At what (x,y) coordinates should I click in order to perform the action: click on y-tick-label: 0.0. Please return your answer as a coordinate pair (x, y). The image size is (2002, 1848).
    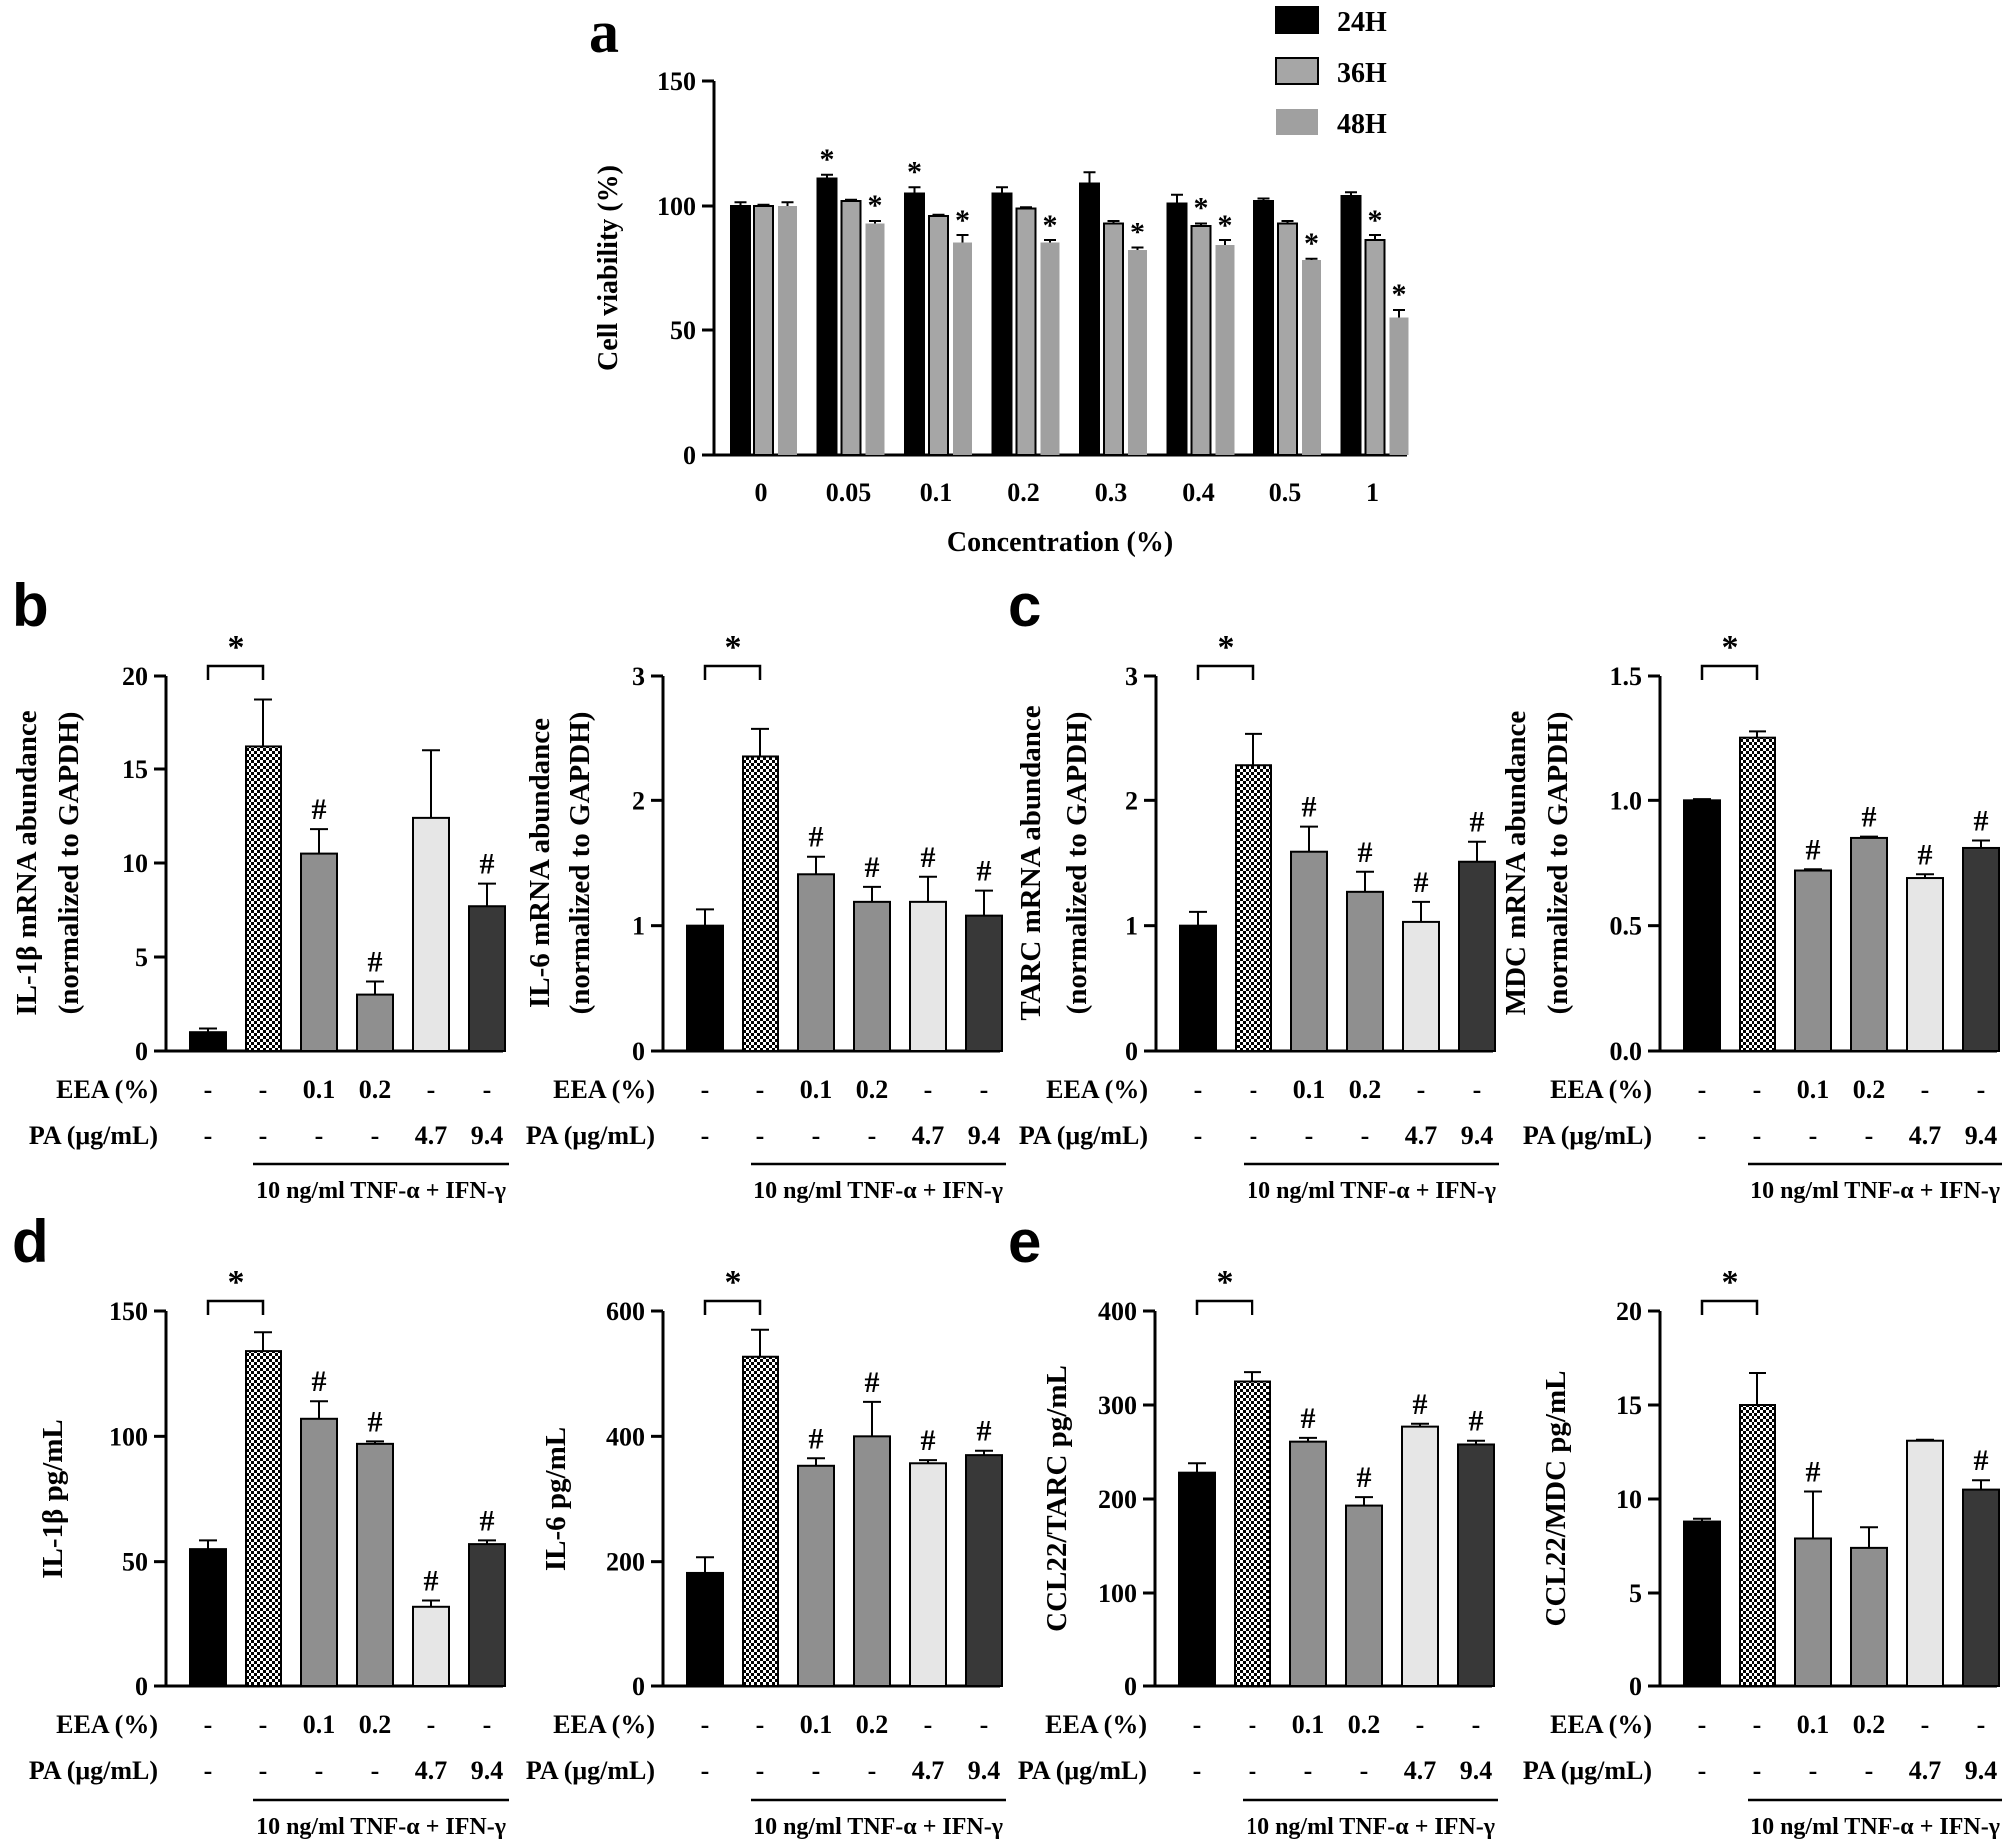
    Looking at the image, I should click on (1626, 1052).